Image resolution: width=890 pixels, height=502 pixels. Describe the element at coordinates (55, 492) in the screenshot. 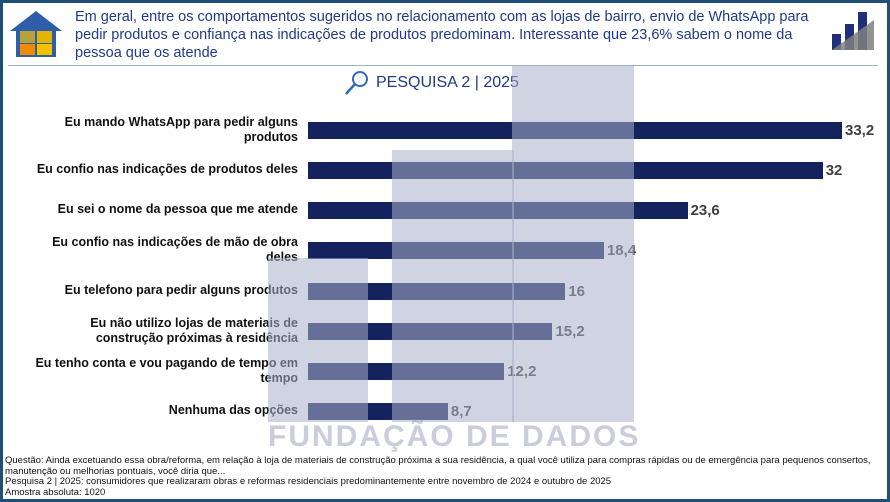

I see `footer-sample: Amostra absoluta: 1020` at that location.